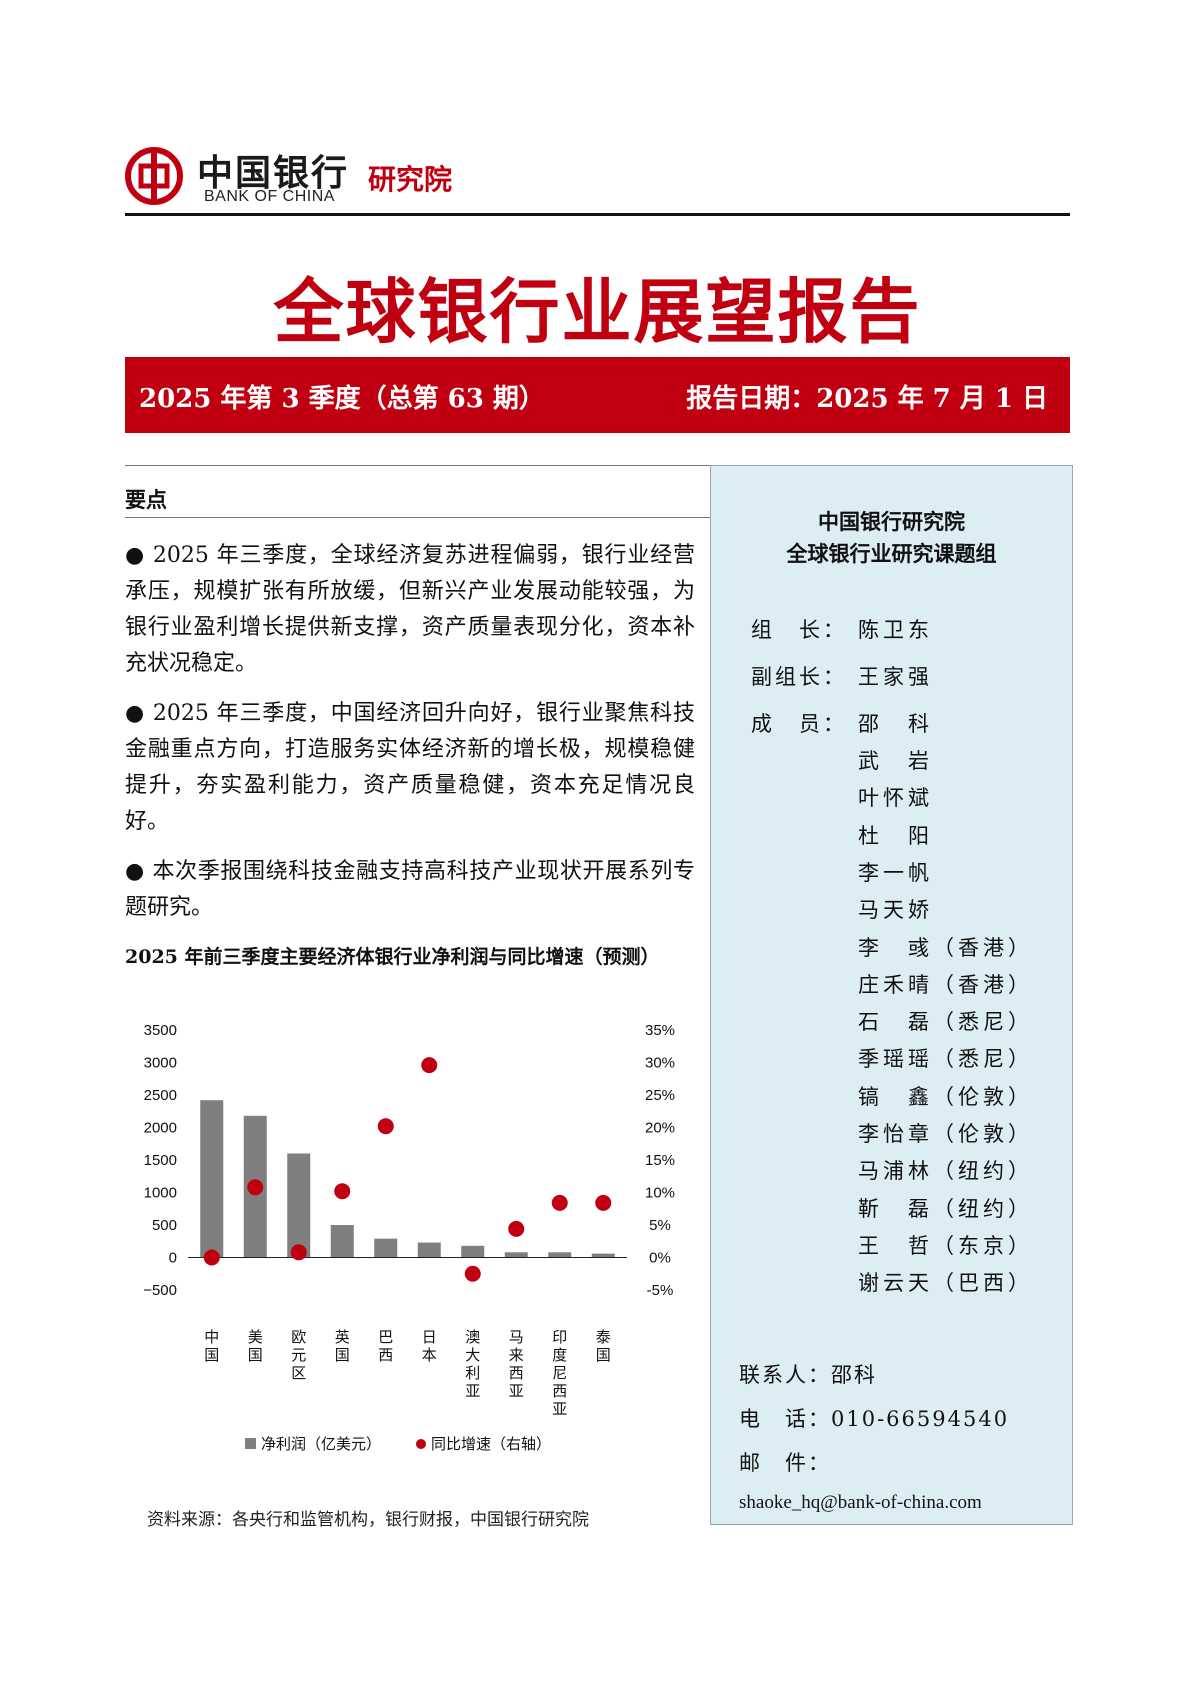 Image resolution: width=1190 pixels, height=1683 pixels. Describe the element at coordinates (945, 984) in the screenshot. I see `team-member: 庄禾晴（香港）` at that location.